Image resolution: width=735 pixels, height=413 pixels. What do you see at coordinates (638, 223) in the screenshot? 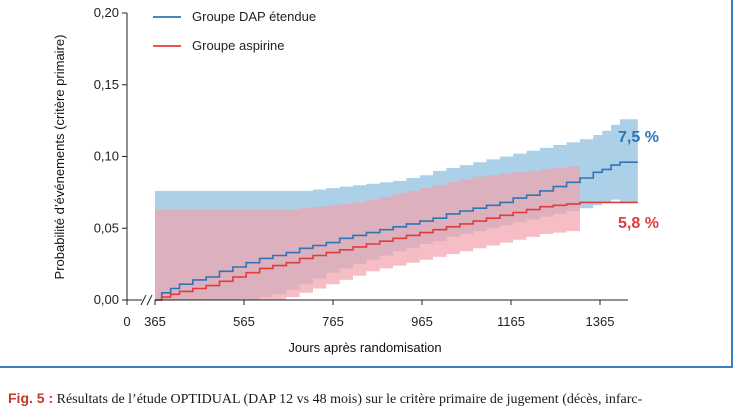
I see `series-2-end-label: 5,8 %` at bounding box center [638, 223].